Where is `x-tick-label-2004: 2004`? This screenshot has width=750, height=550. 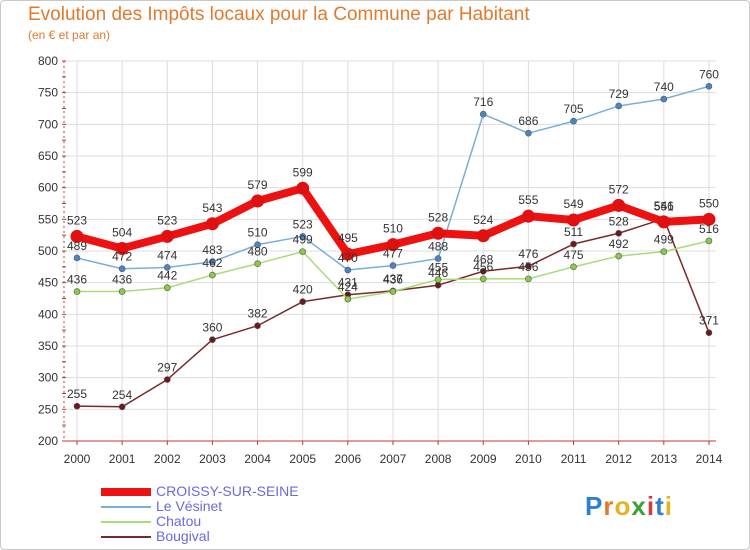 x-tick-label-2004: 2004 is located at coordinates (257, 459).